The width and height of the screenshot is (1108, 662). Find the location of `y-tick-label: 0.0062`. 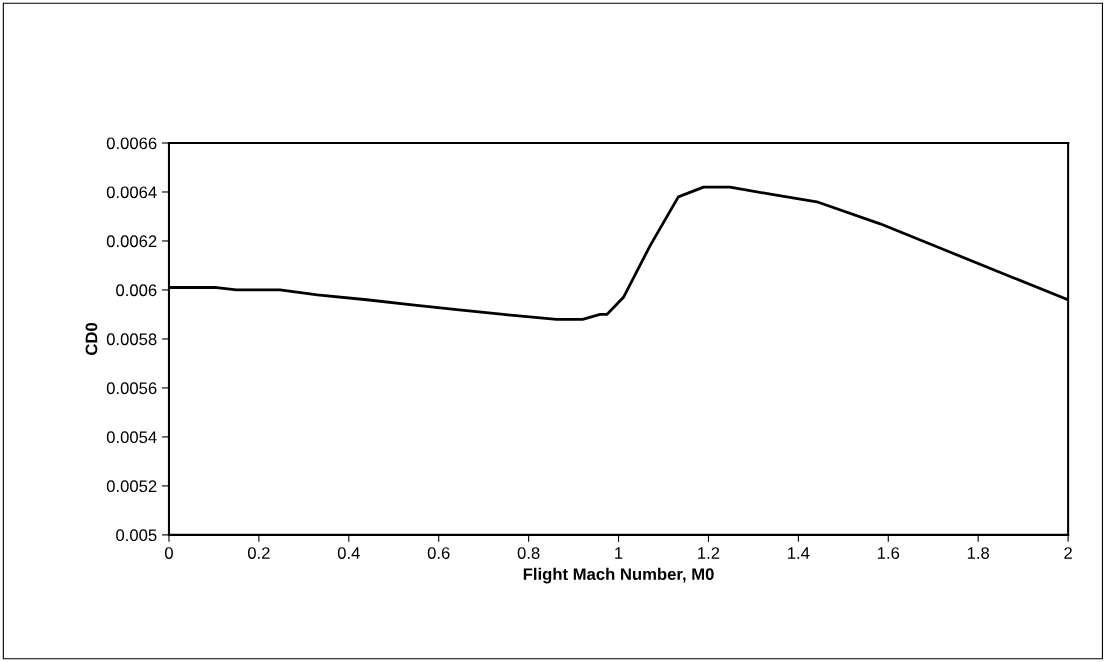

y-tick-label: 0.0062 is located at coordinates (131, 241).